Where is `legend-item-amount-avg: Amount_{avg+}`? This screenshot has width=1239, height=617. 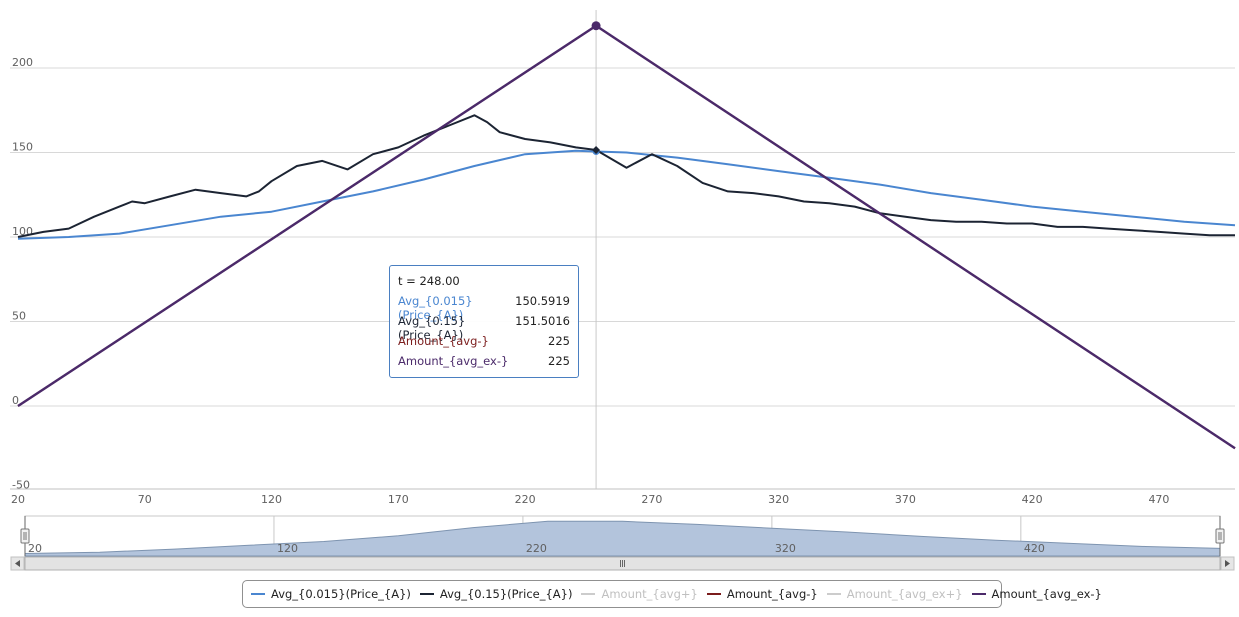 legend-item-amount-avg: Amount_{avg+} is located at coordinates (639, 594).